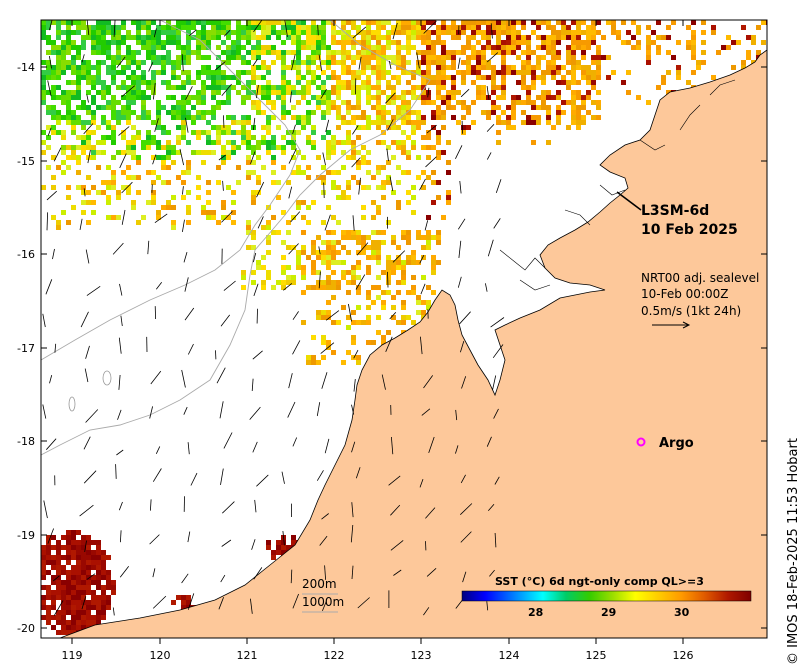  I want to click on colorbar, so click(606, 596).